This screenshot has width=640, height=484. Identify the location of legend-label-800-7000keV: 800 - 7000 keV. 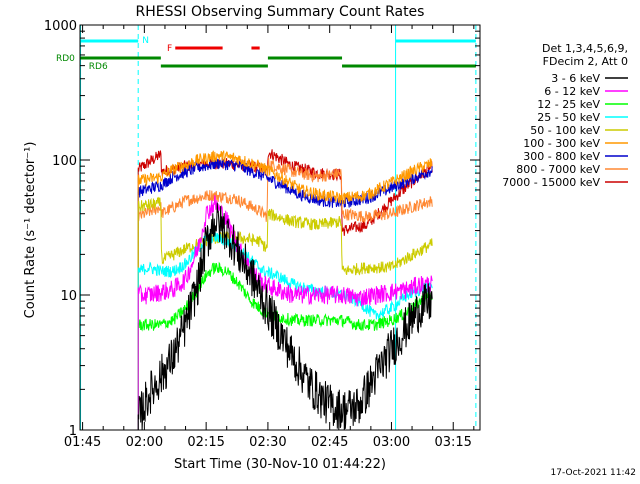
(558, 169).